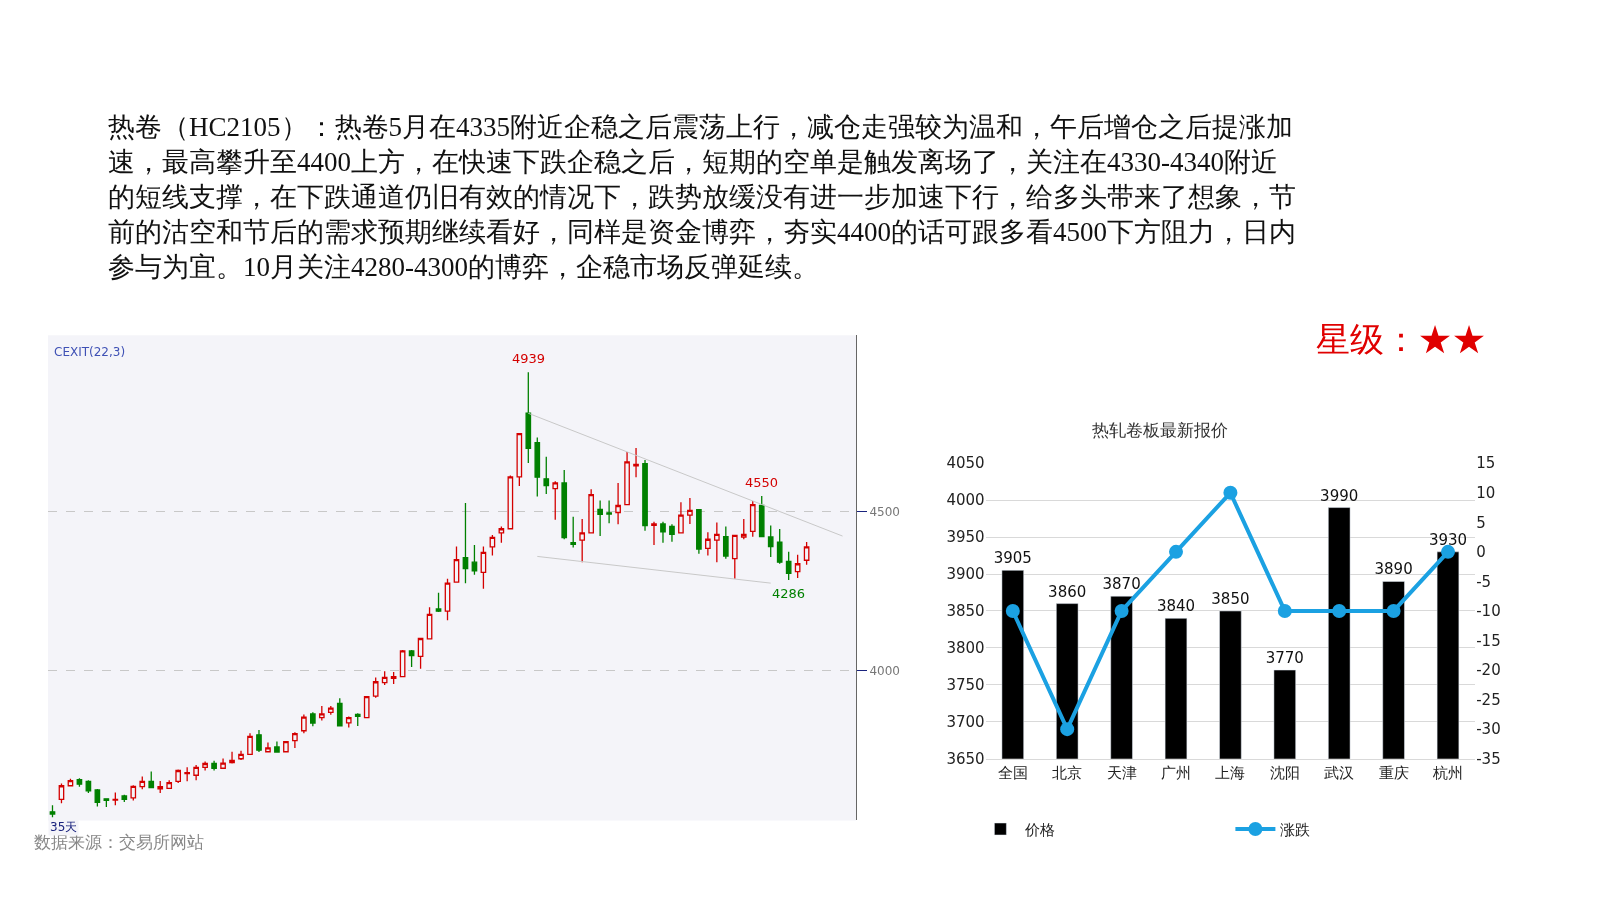 Image resolution: width=1600 pixels, height=900 pixels. What do you see at coordinates (1488, 640) in the screenshot?
I see `y2-tick-label: -15` at bounding box center [1488, 640].